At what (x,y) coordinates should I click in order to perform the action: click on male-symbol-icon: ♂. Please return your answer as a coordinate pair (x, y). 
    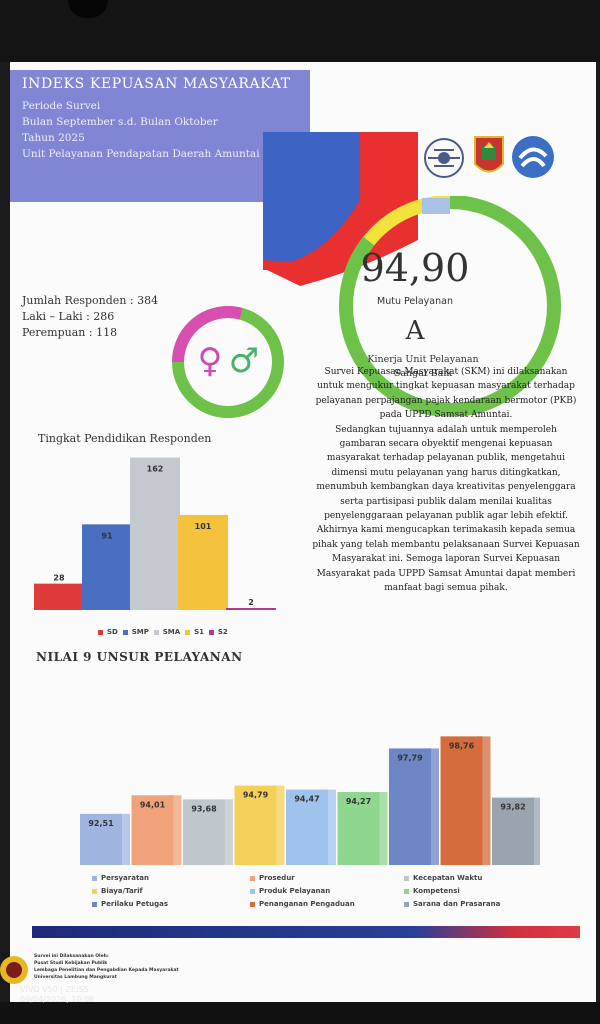
    Looking at the image, I should click on (244, 361).